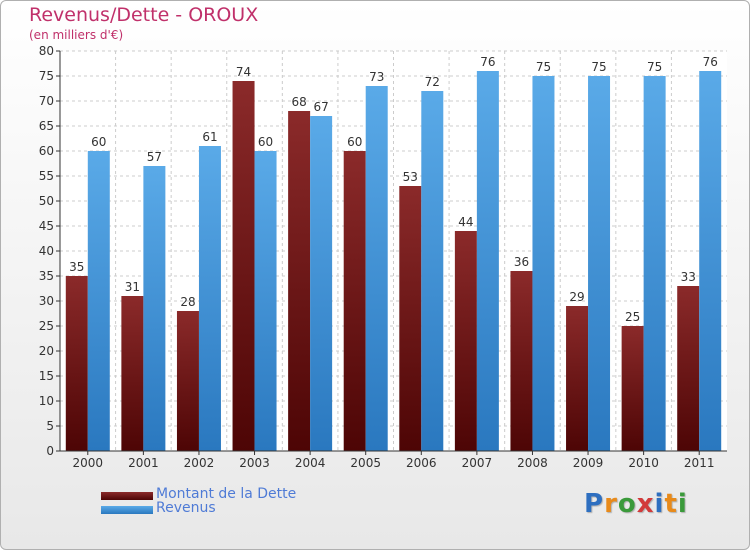 Image resolution: width=750 pixels, height=550 pixels. What do you see at coordinates (477, 463) in the screenshot?
I see `x-tick-label: 2007` at bounding box center [477, 463].